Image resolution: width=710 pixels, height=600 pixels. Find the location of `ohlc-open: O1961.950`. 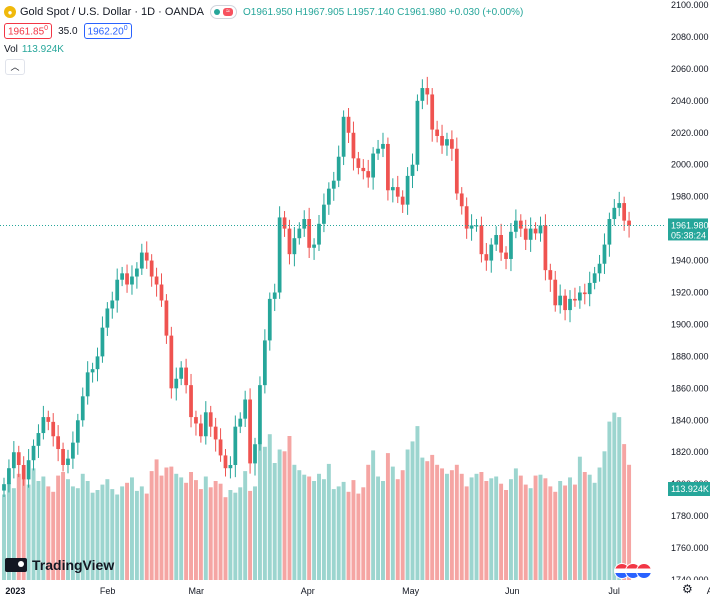

ohlc-open: O1961.950 is located at coordinates (268, 12).